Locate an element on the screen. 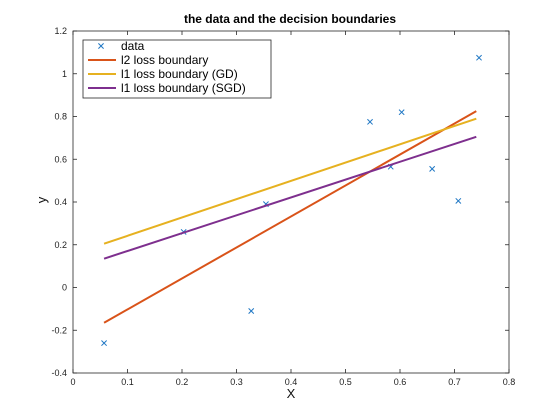  y-tick-label: -0.4 is located at coordinates (59, 373).